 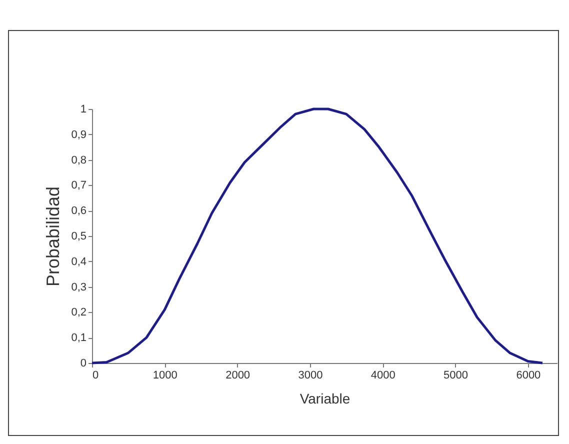 I want to click on y-tick-label: 0,3, so click(x=78, y=287).